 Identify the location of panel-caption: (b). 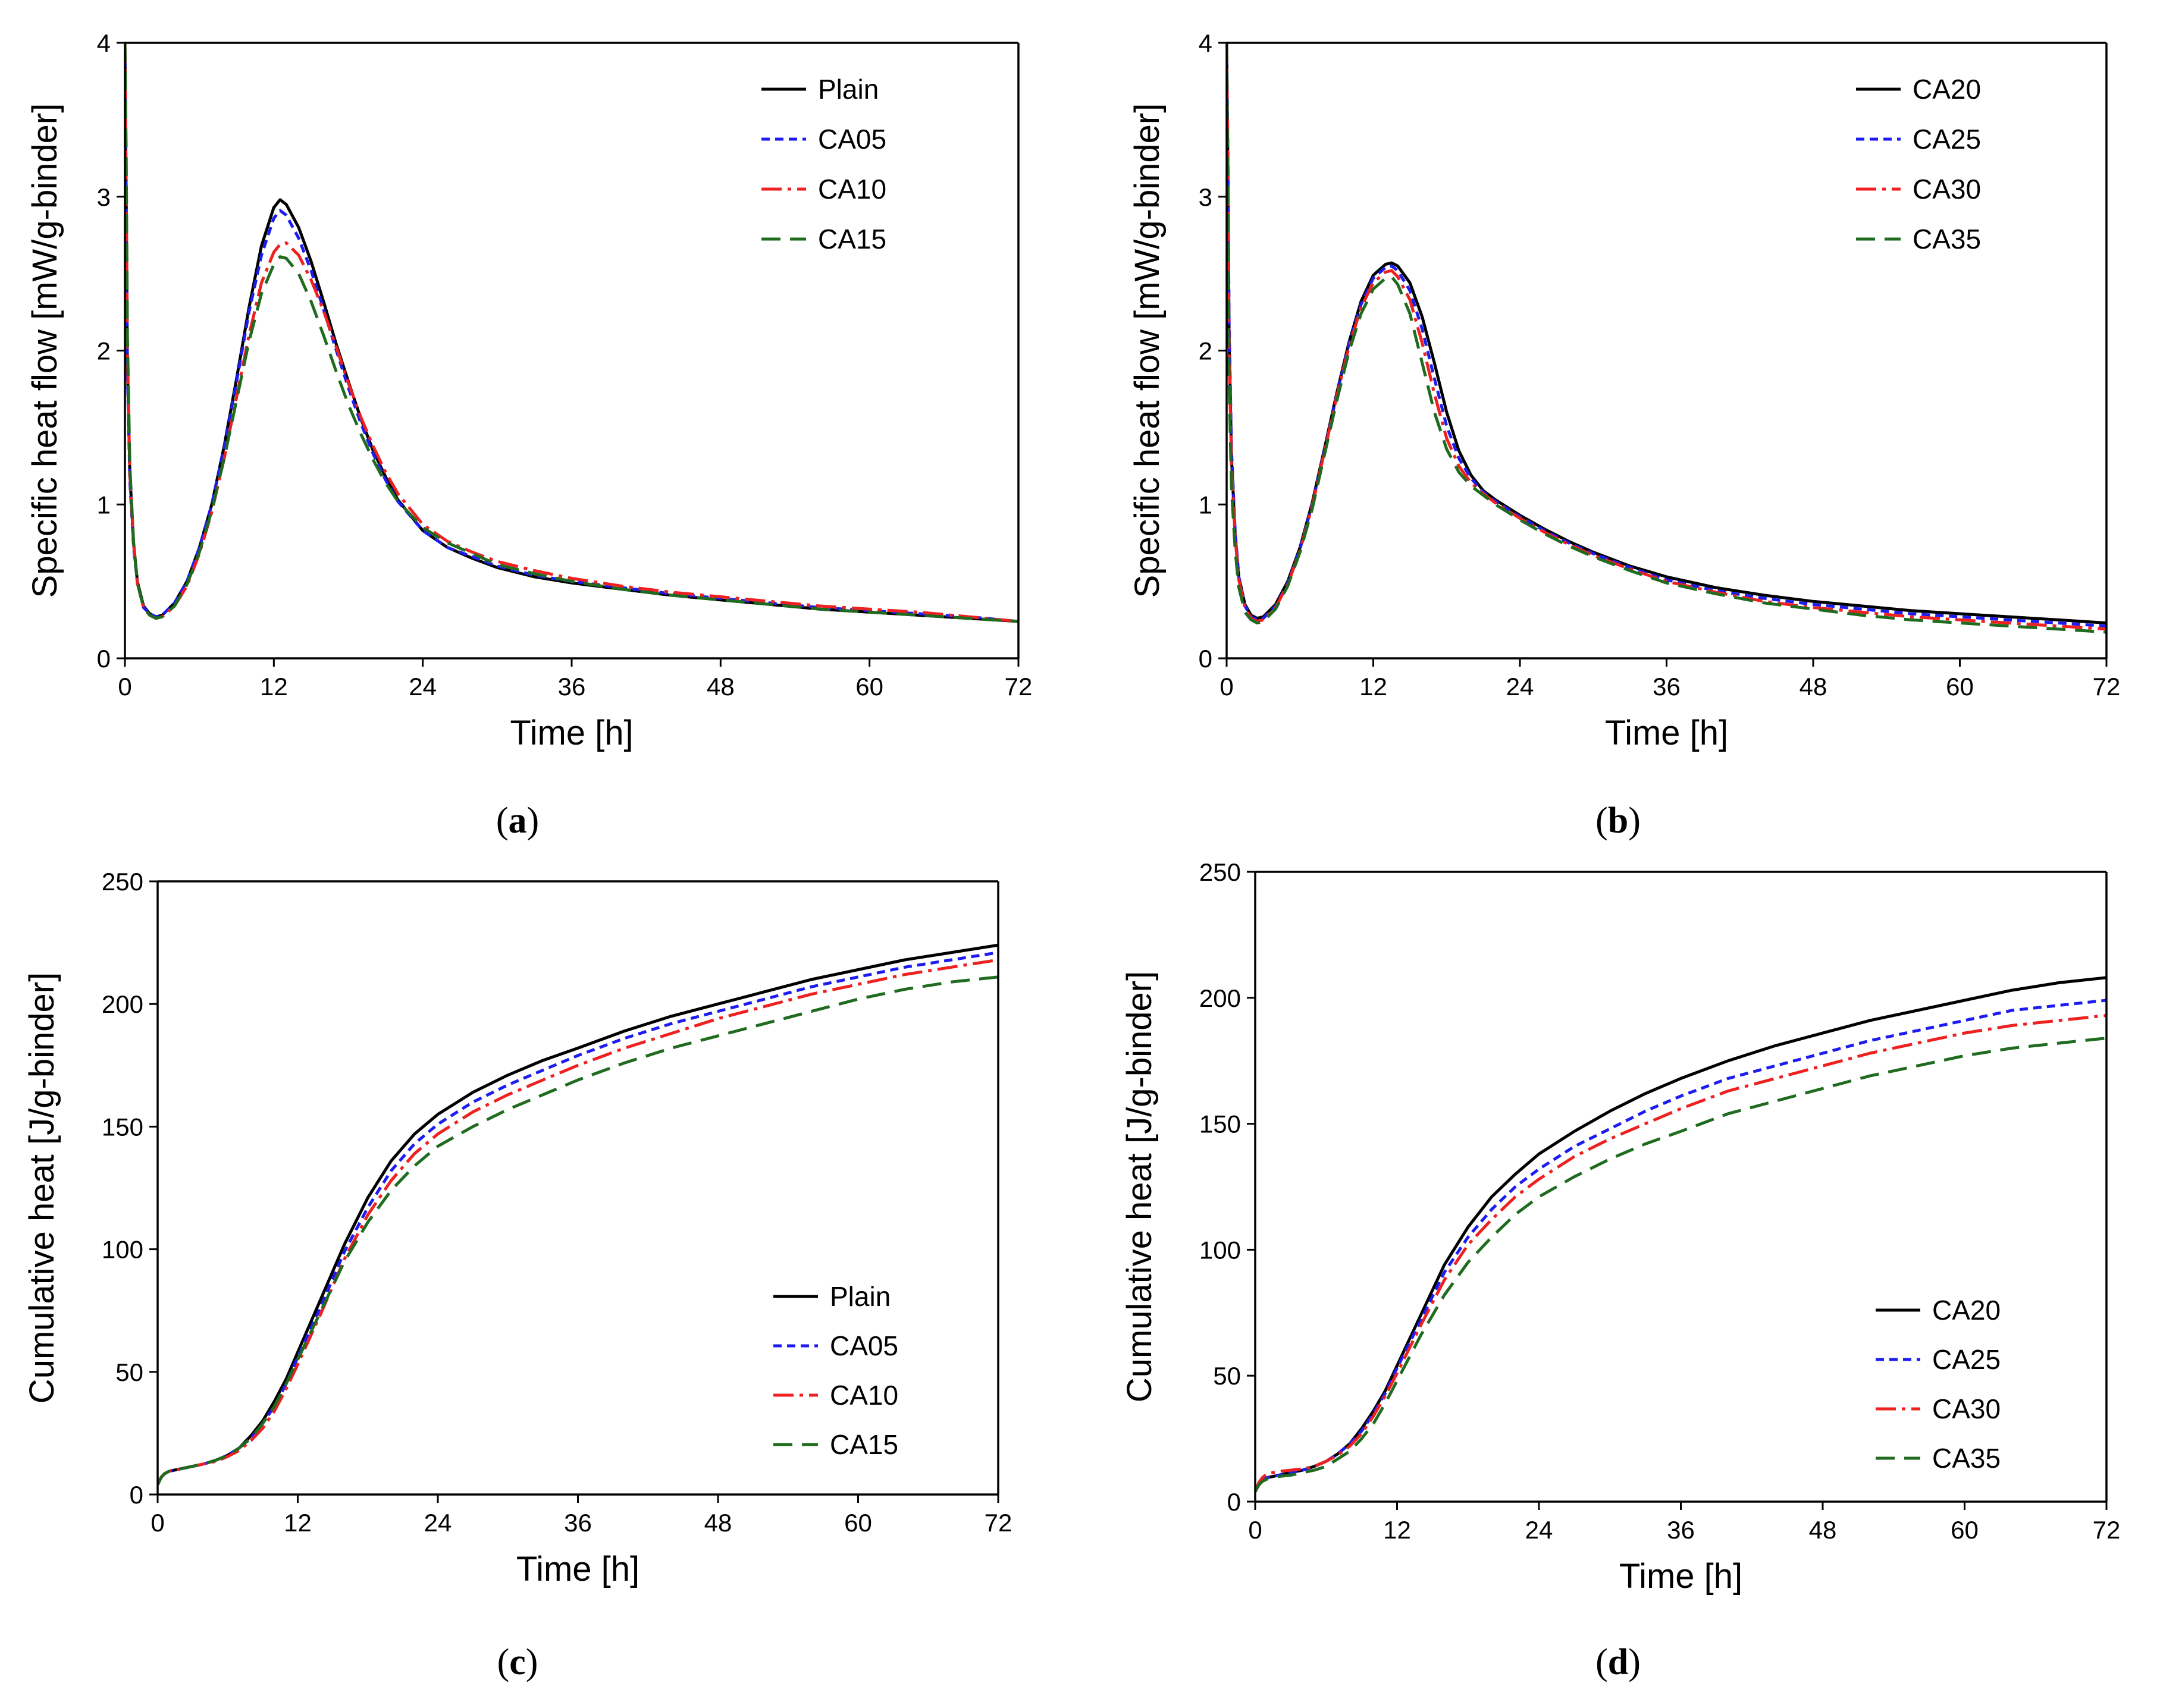
(1618, 821).